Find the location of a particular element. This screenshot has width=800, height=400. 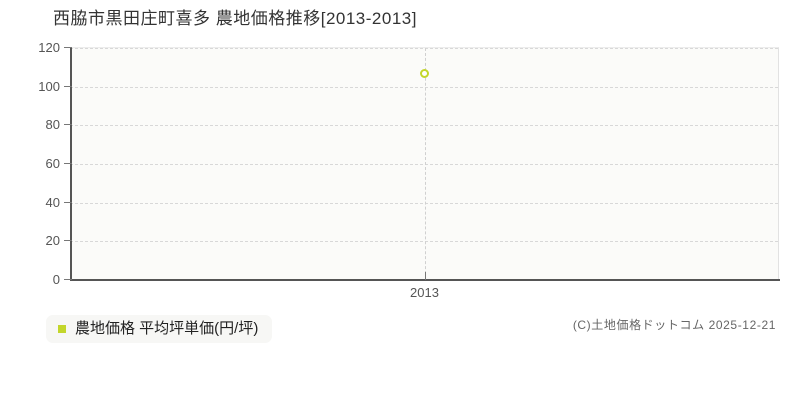

data-point-marker is located at coordinates (424, 73).